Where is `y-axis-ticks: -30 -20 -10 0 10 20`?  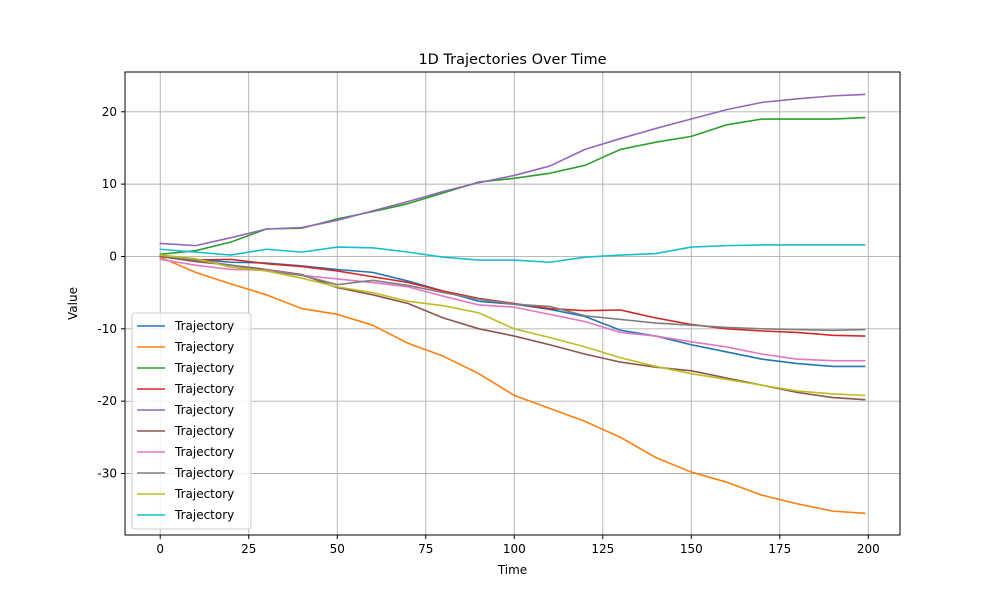
y-axis-ticks: -30 -20 -10 0 10 20 is located at coordinates (111, 293).